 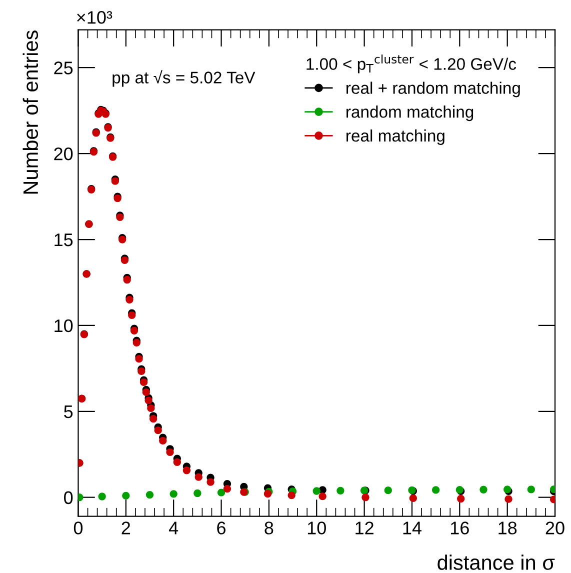 I want to click on legend-title: 1.00 < p$_{T}$$^{cluster}$ < 1.20 GeV/c, so click(x=411, y=64).